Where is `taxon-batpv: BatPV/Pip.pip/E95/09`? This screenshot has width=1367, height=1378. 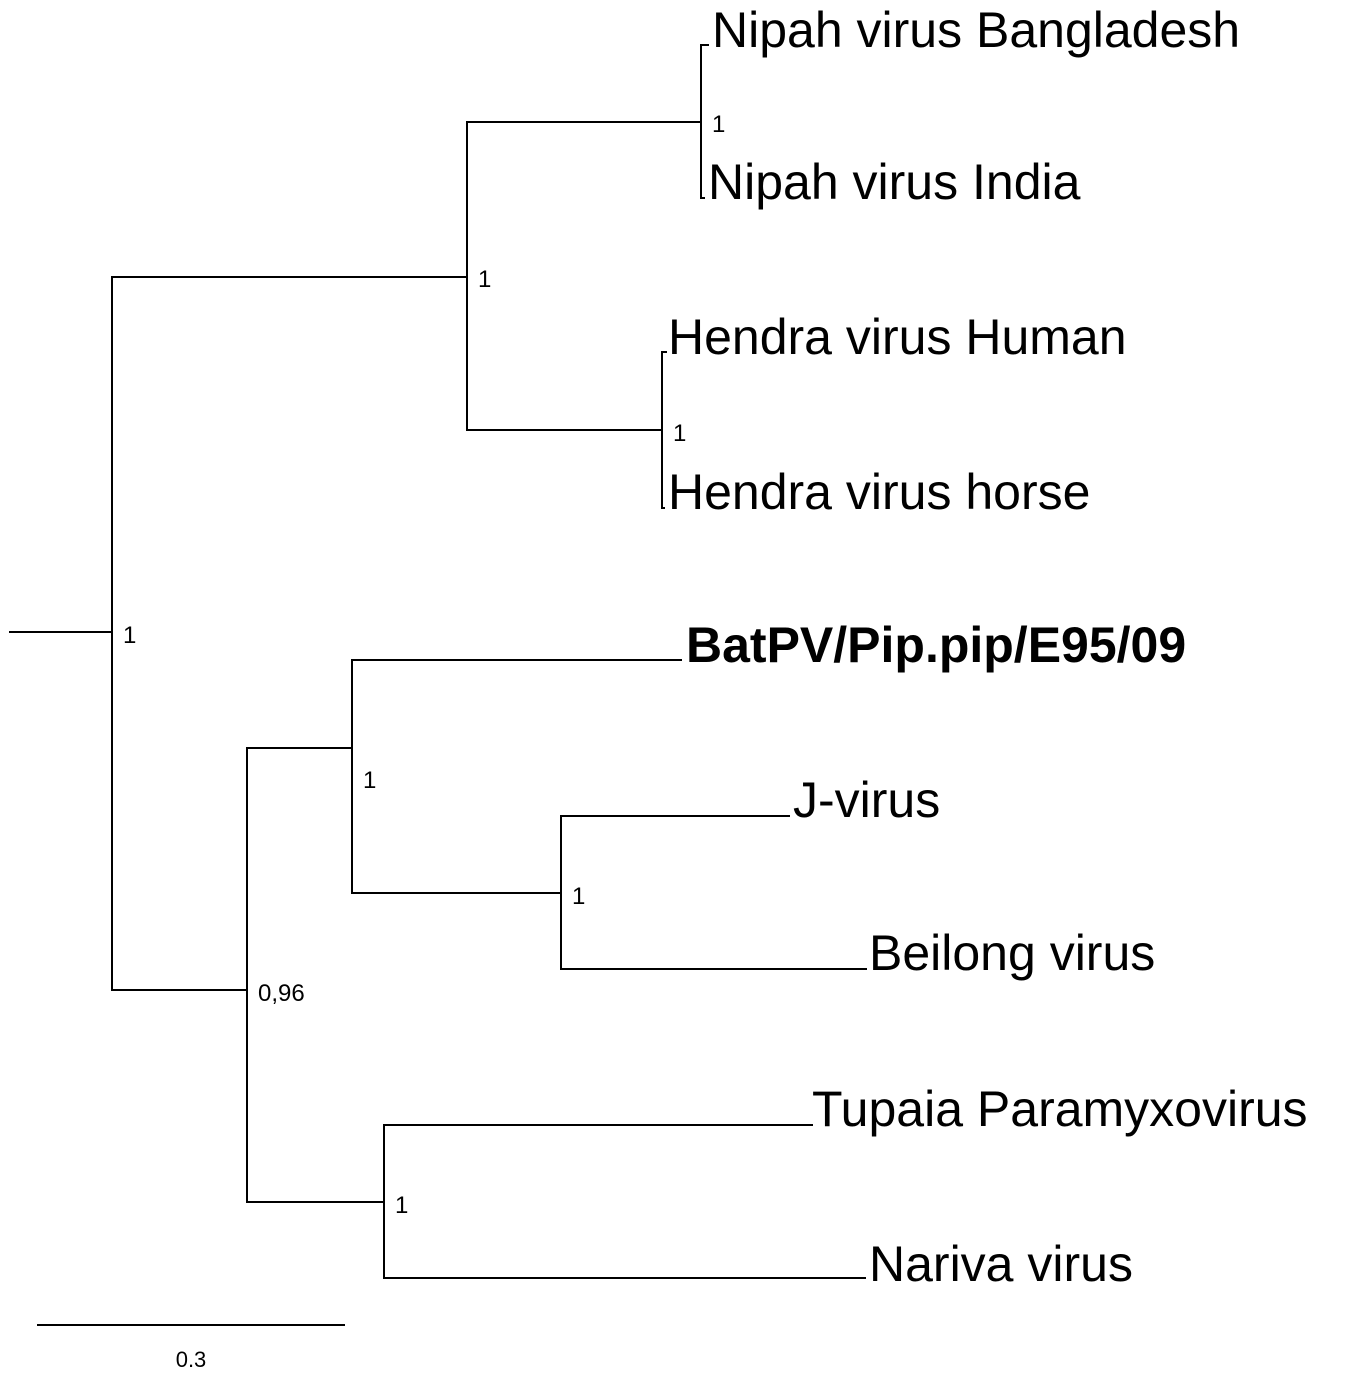 taxon-batpv: BatPV/Pip.pip/E95/09 is located at coordinates (936, 645).